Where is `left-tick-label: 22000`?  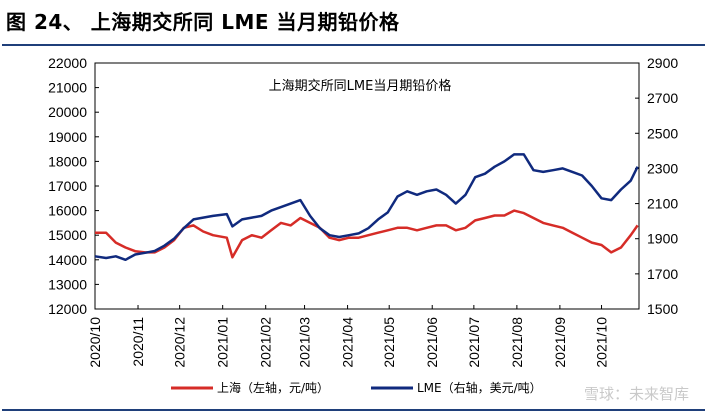
left-tick-label: 22000 is located at coordinates (67, 63).